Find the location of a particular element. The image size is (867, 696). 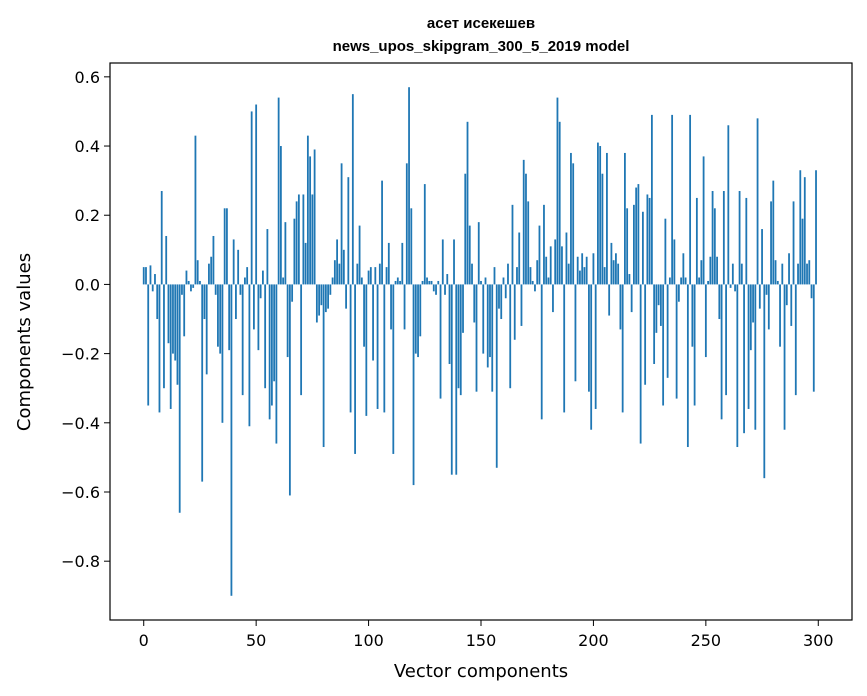

x-tick-label: 50 is located at coordinates (256, 640).